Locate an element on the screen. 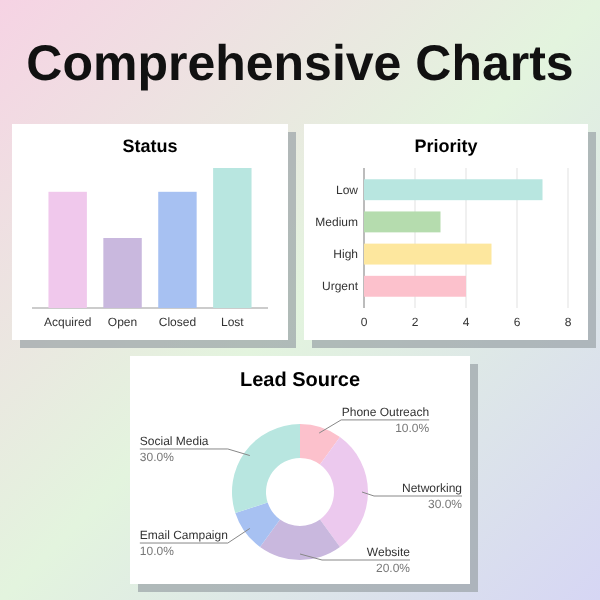 The image size is (600, 600). text: Comprehensive Charts is located at coordinates (300, 64).